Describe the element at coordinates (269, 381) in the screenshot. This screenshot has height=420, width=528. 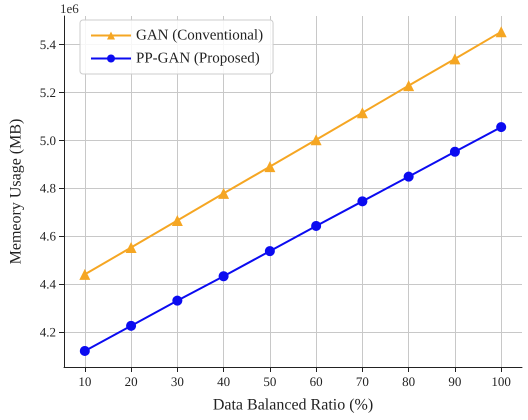
I see `x-tick-label: 50` at that location.